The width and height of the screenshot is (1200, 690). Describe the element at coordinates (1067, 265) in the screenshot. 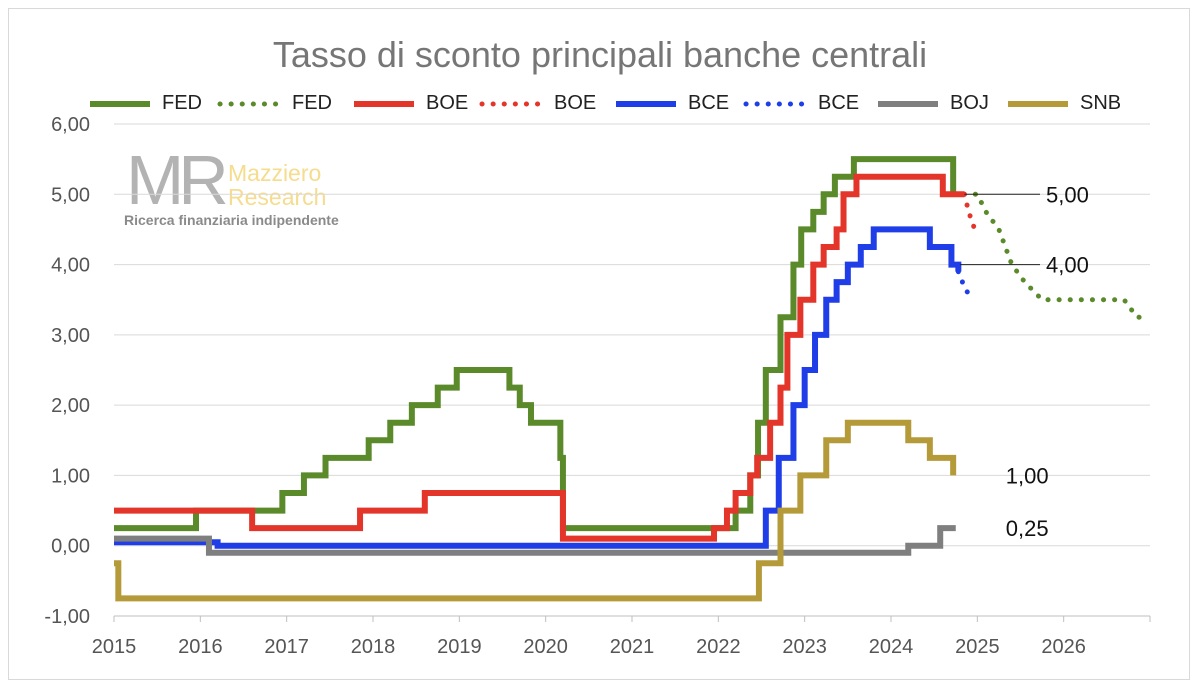

I see `annotation-label: 4,00` at that location.